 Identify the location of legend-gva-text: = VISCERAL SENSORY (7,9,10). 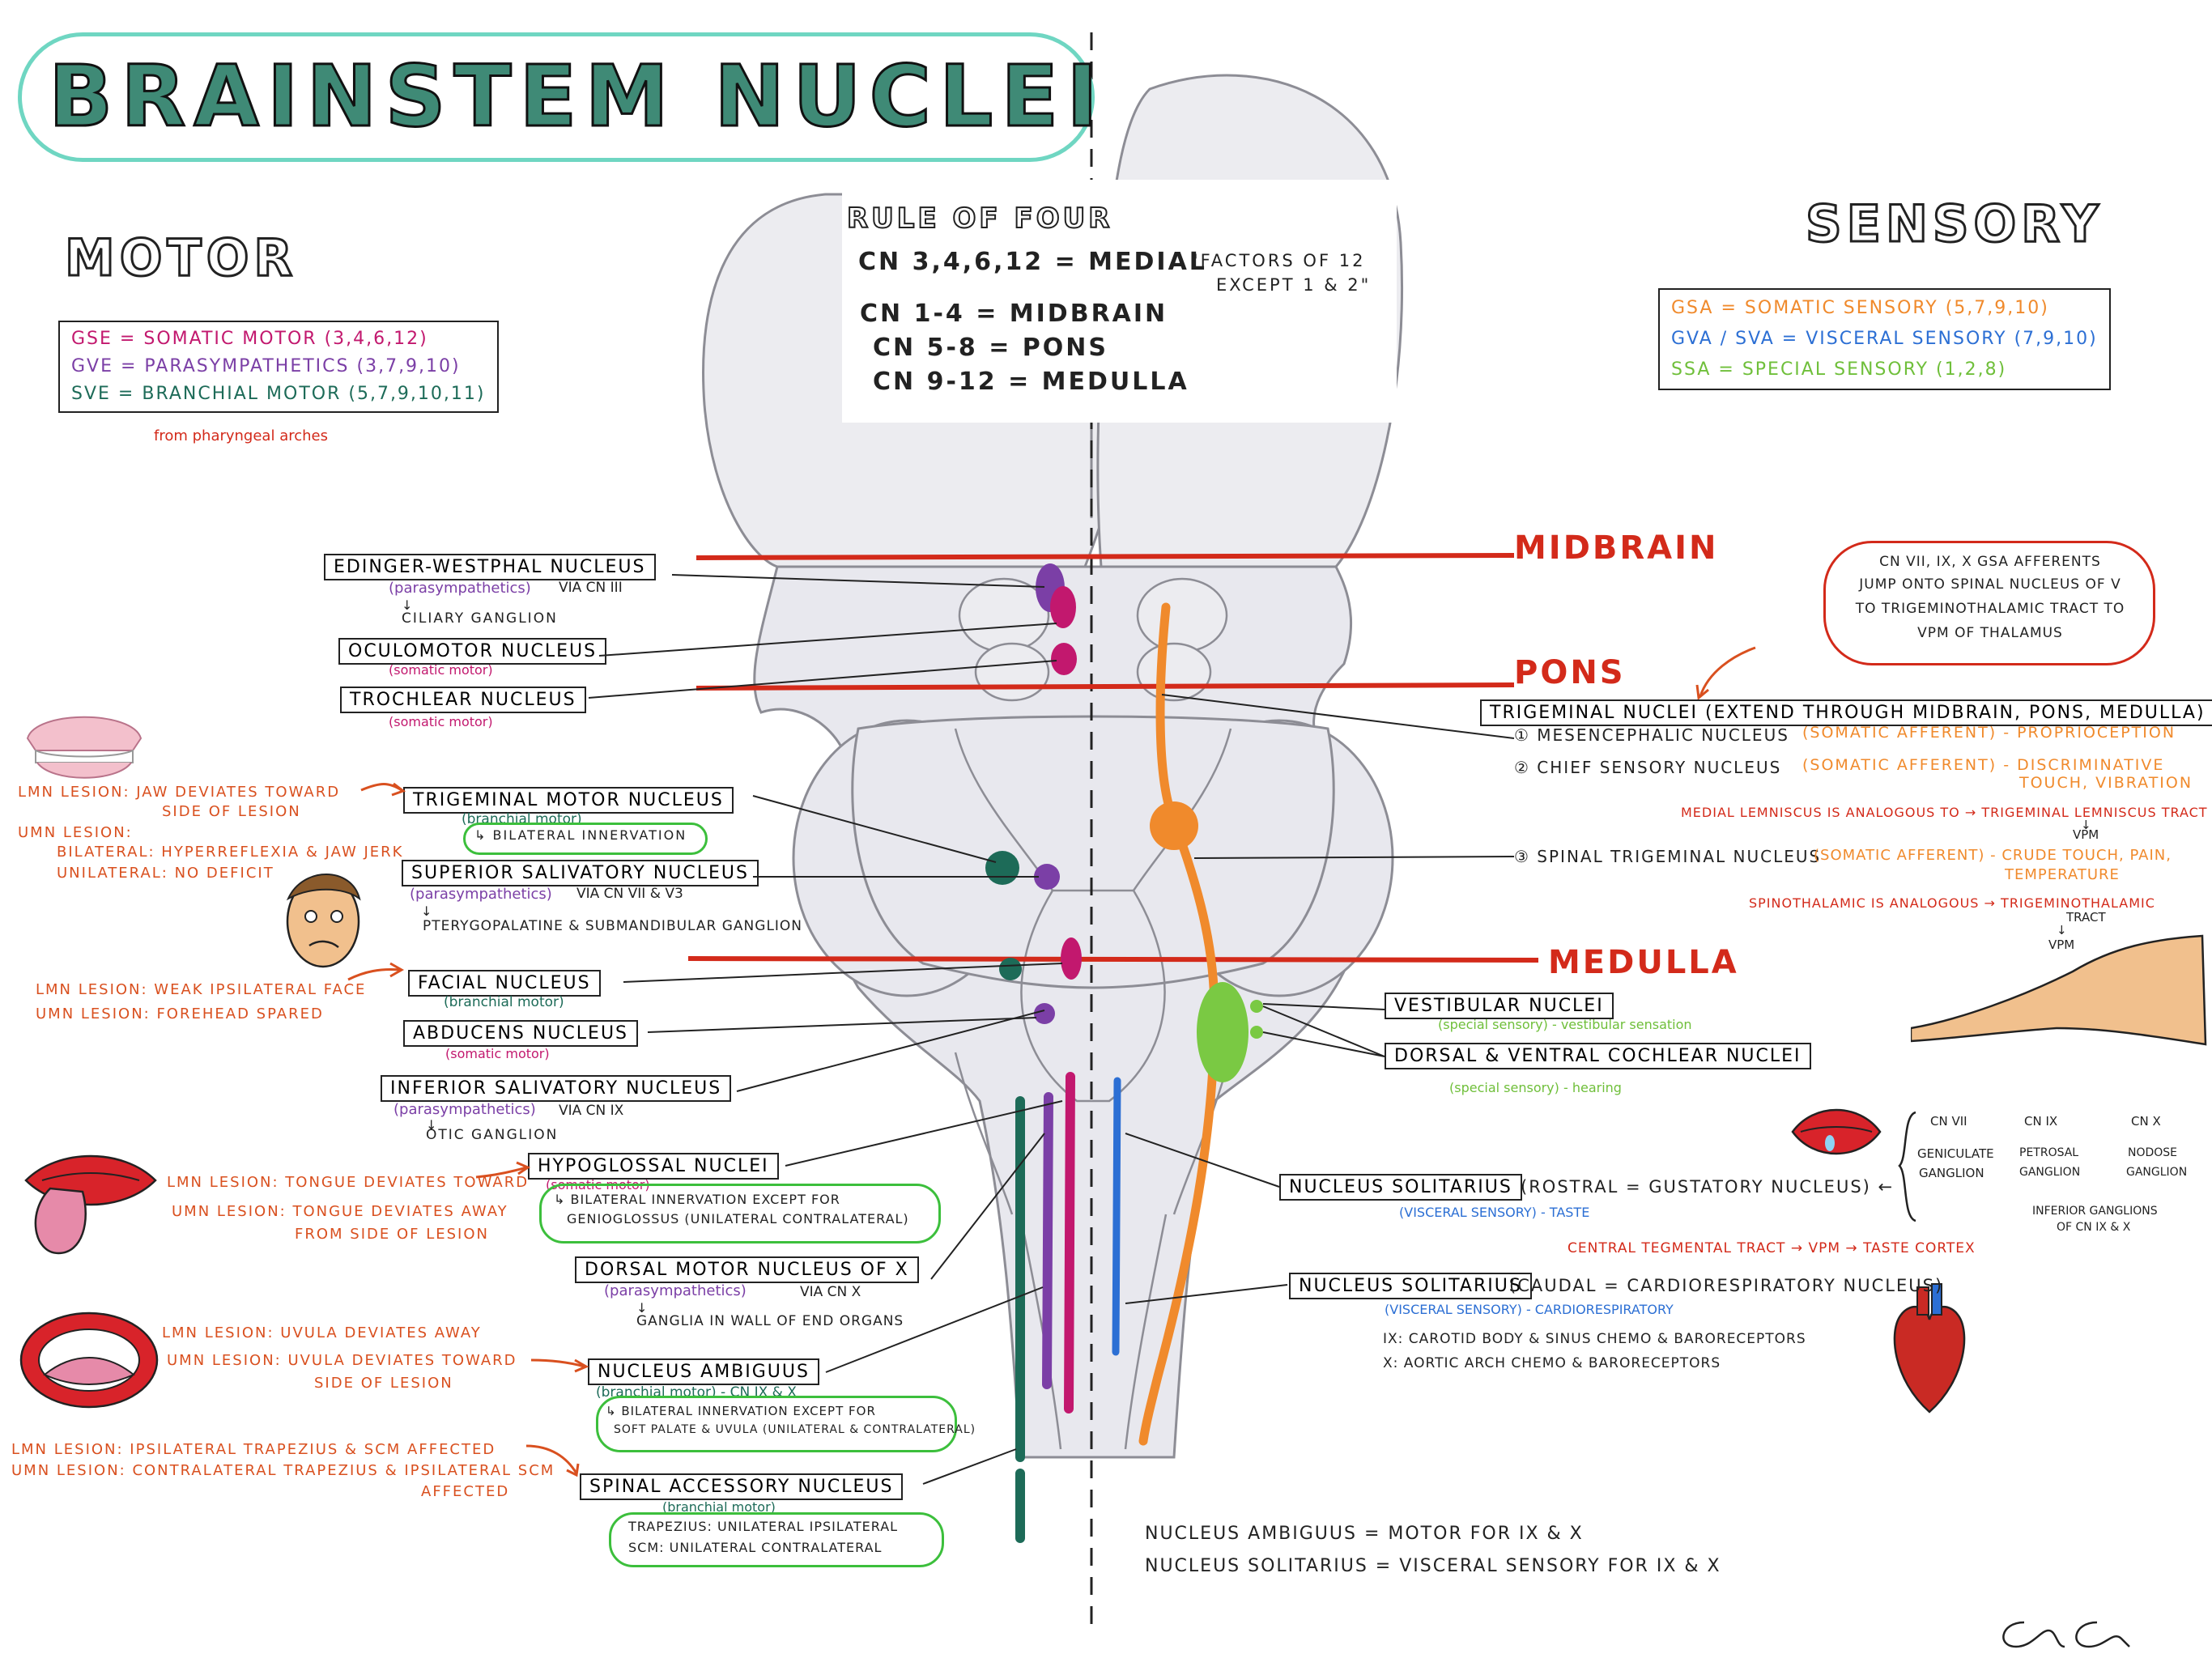
(1940, 339).